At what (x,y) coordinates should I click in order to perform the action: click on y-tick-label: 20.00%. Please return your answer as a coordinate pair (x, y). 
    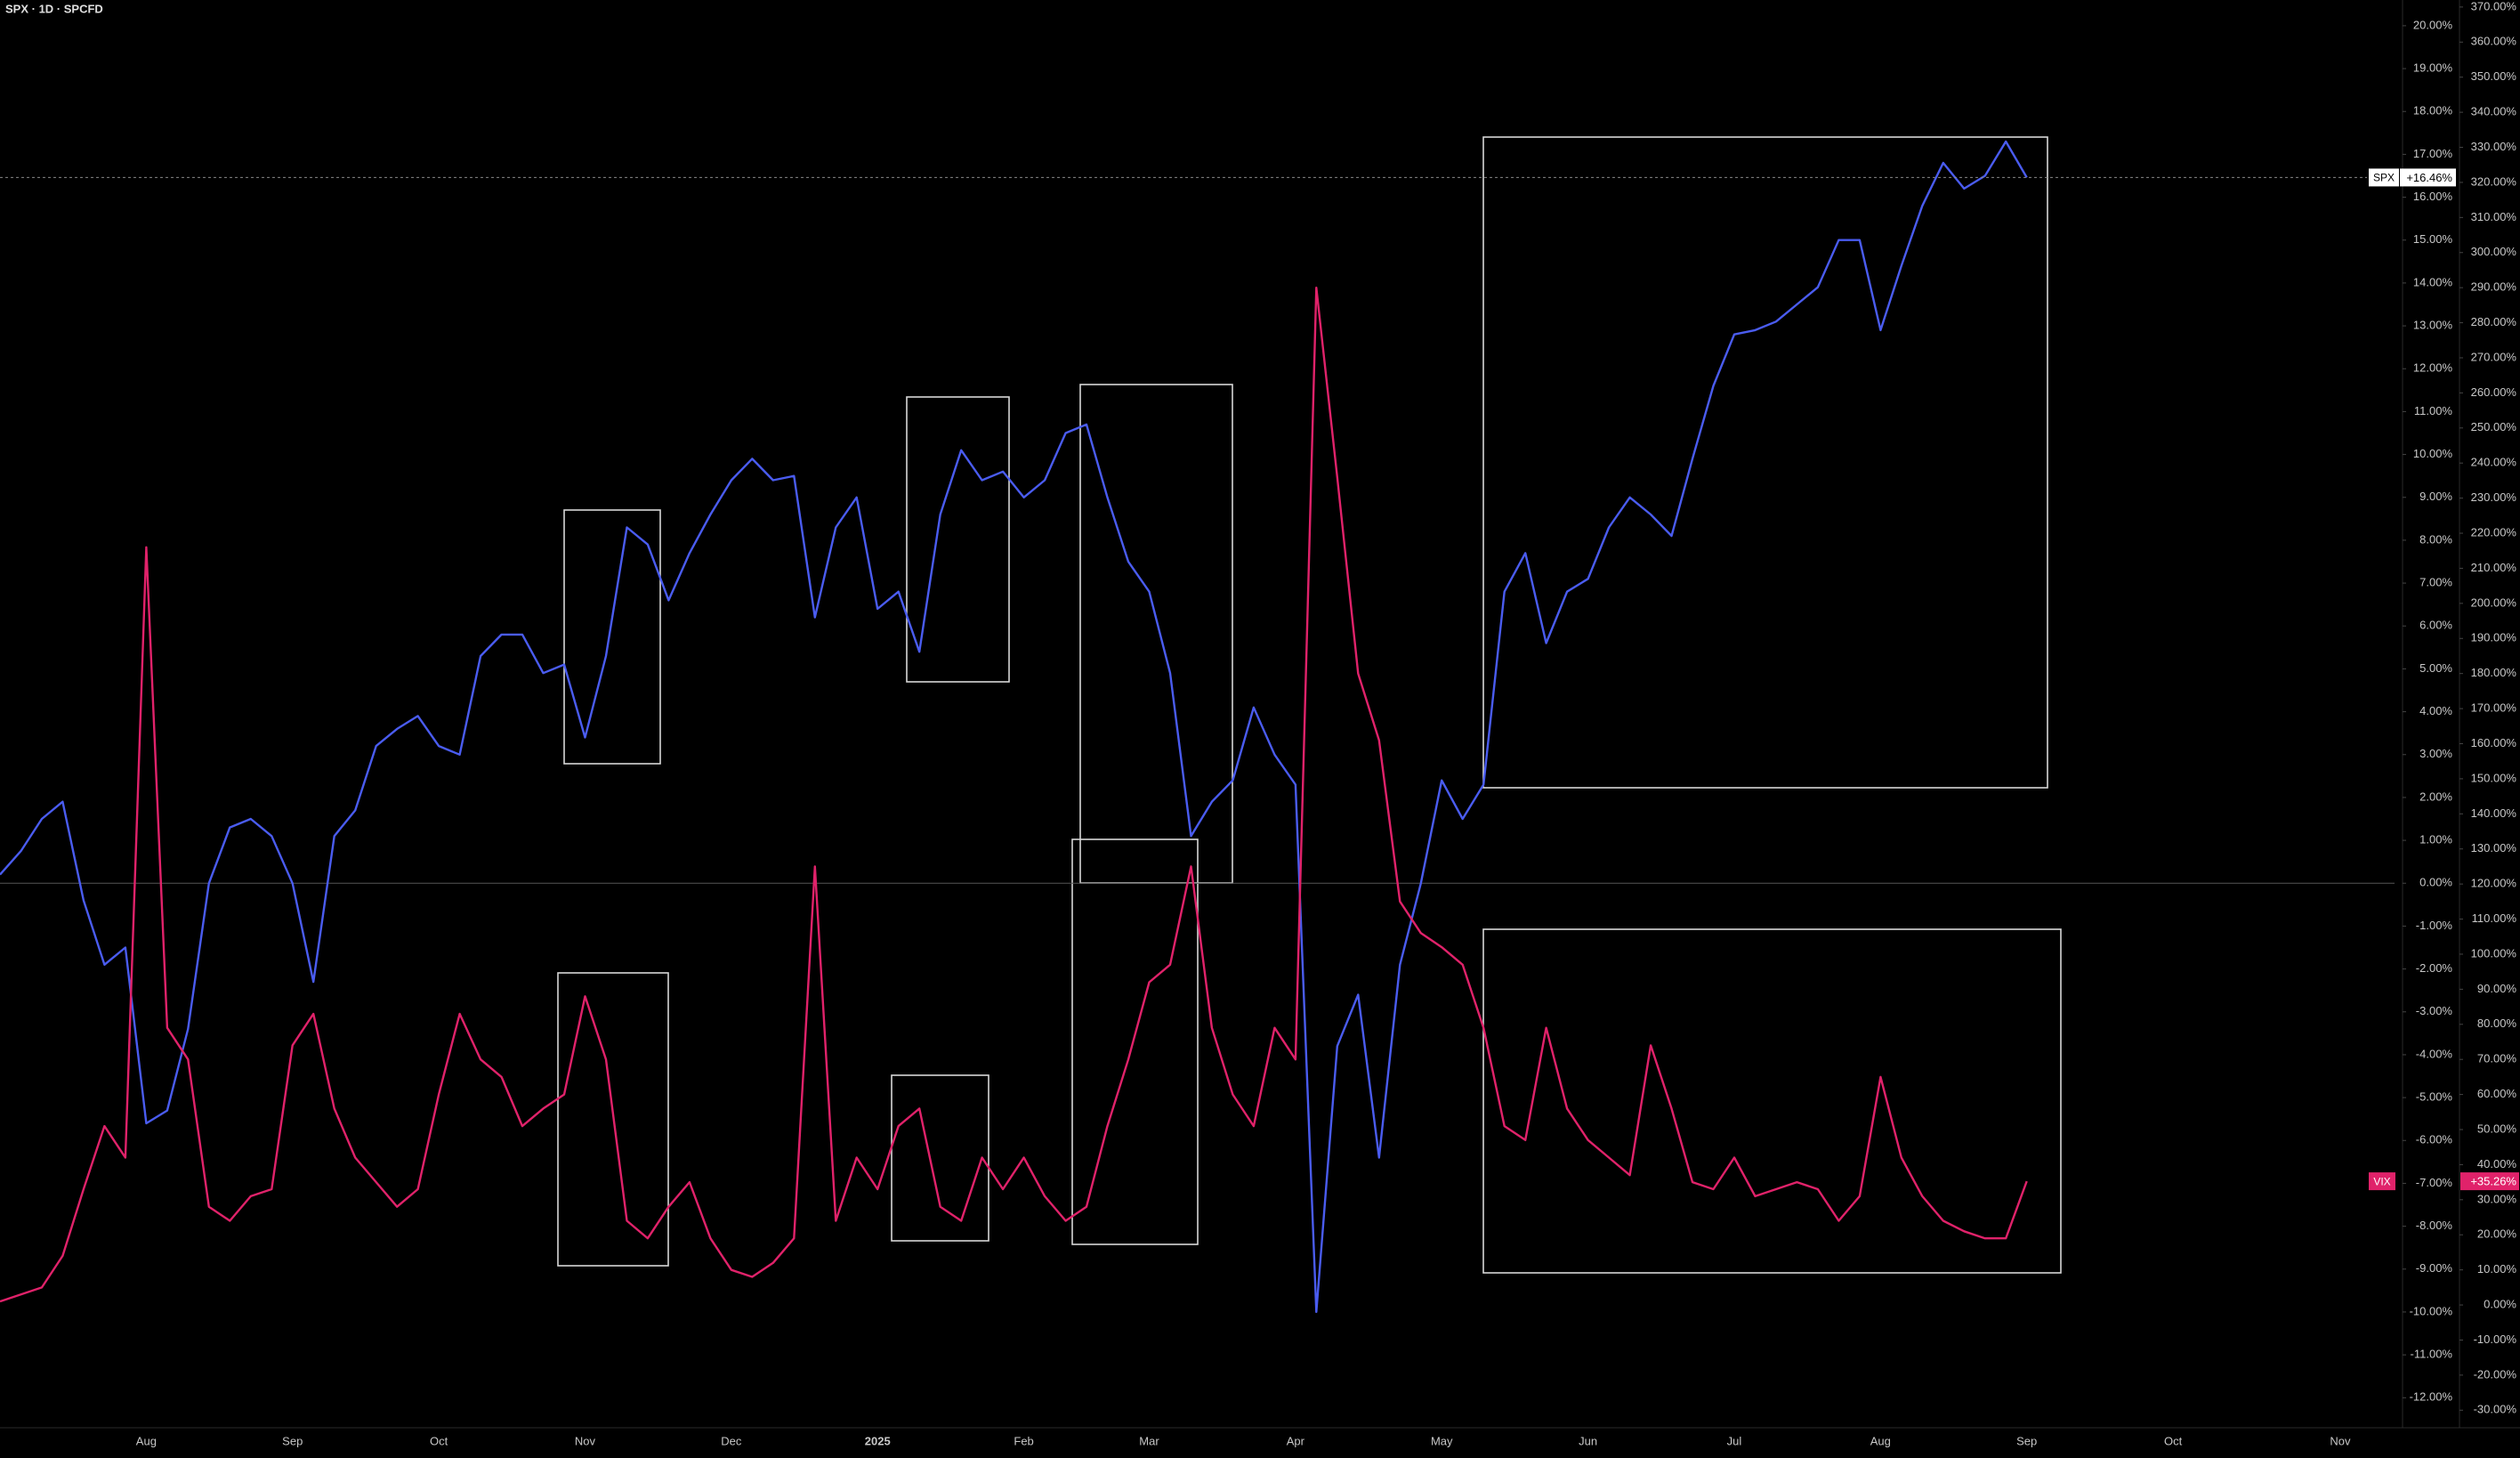
    Looking at the image, I should click on (2433, 24).